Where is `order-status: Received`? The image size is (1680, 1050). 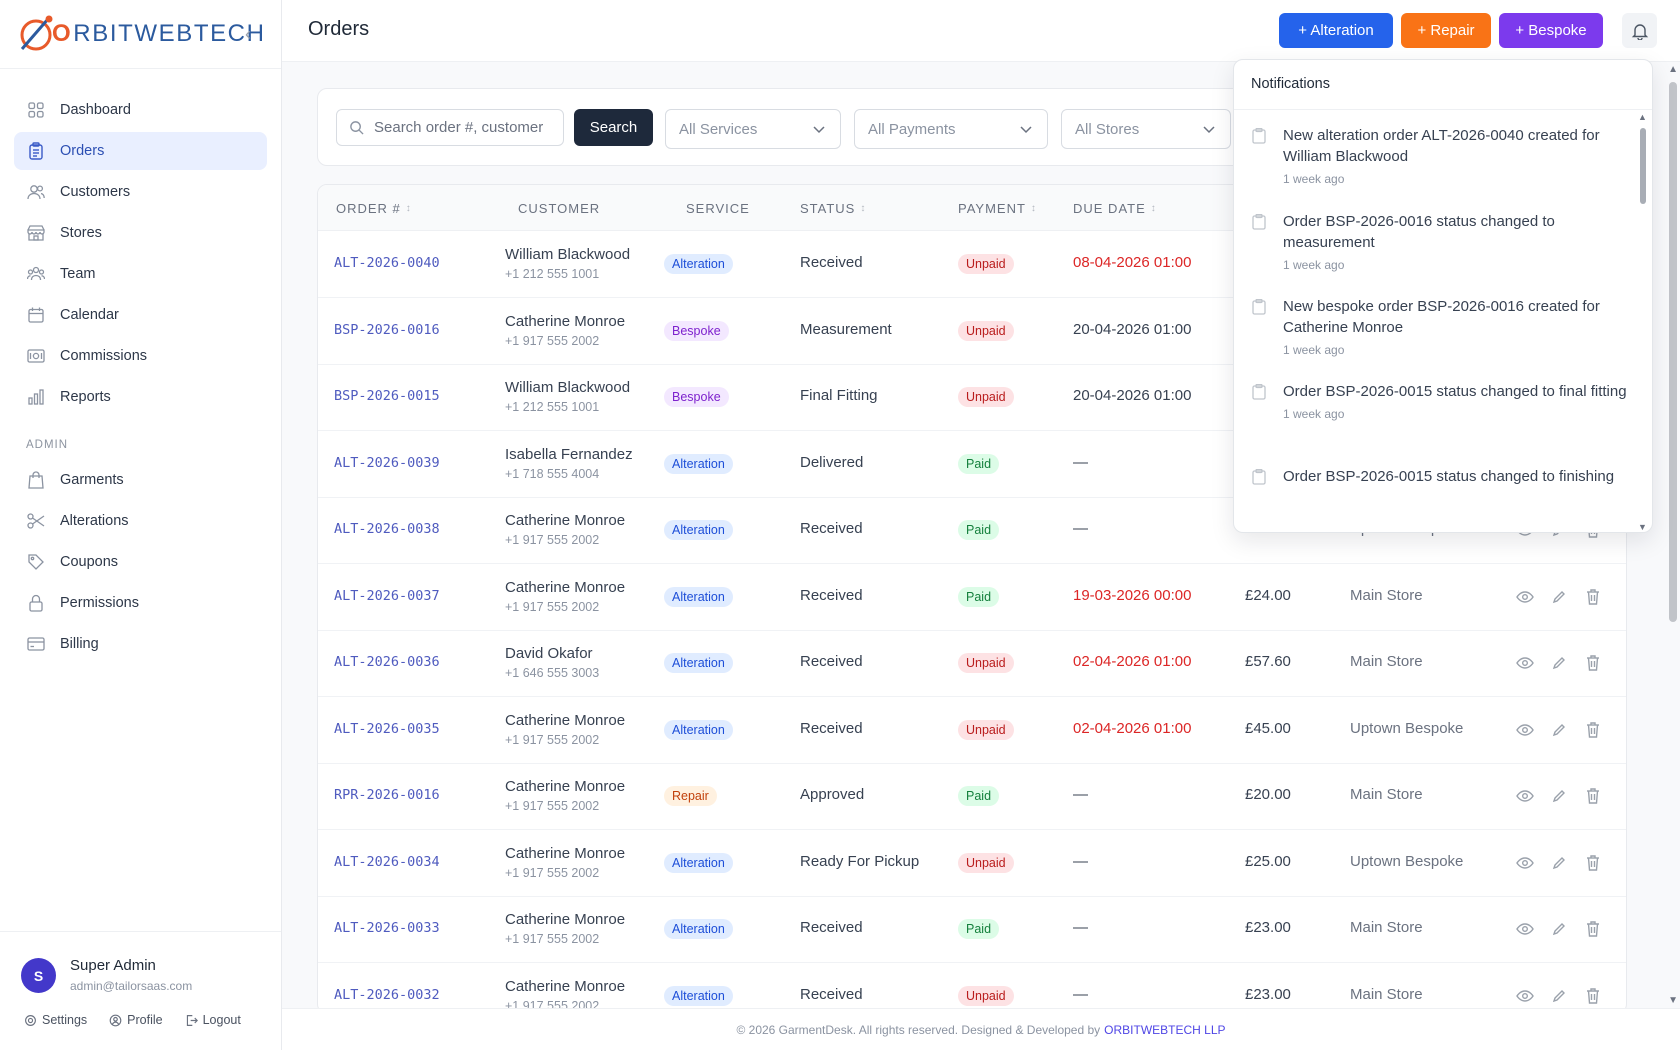
order-status: Received is located at coordinates (831, 728).